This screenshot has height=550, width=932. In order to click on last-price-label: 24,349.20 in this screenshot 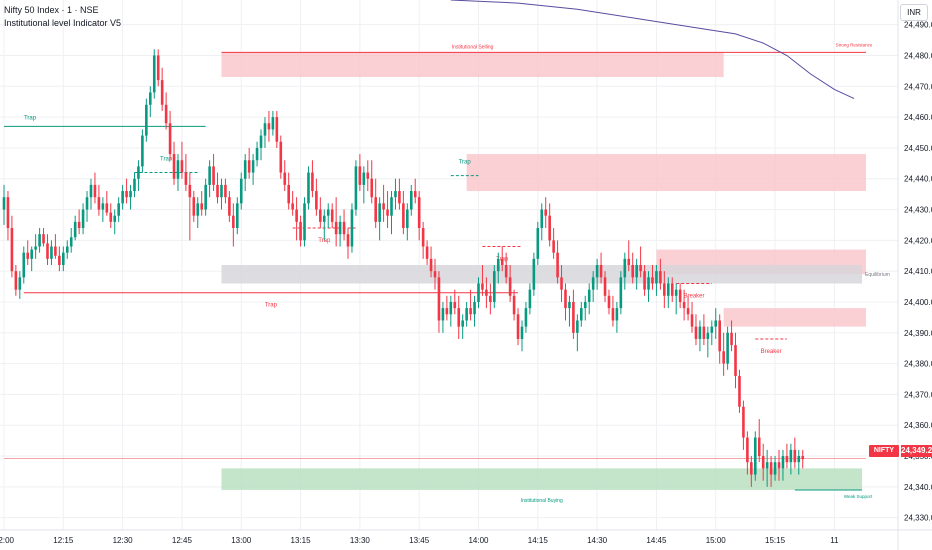, I will do `click(916, 451)`.